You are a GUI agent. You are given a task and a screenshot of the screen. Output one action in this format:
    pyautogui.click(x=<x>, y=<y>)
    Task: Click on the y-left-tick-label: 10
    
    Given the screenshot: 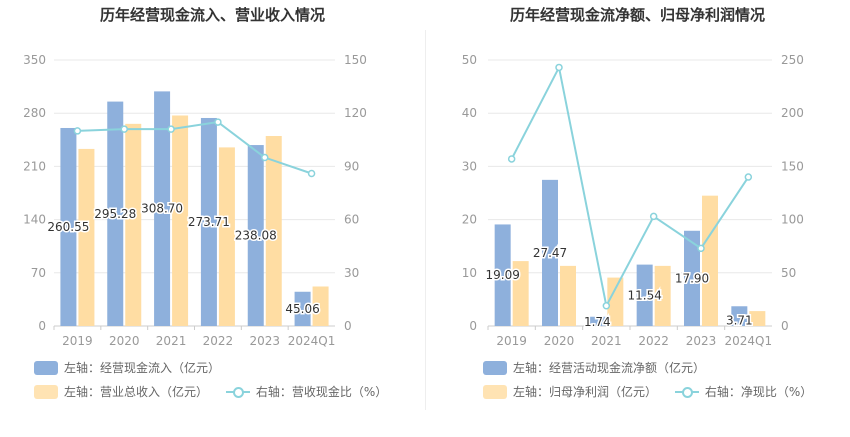 What is the action you would take?
    pyautogui.click(x=469, y=273)
    